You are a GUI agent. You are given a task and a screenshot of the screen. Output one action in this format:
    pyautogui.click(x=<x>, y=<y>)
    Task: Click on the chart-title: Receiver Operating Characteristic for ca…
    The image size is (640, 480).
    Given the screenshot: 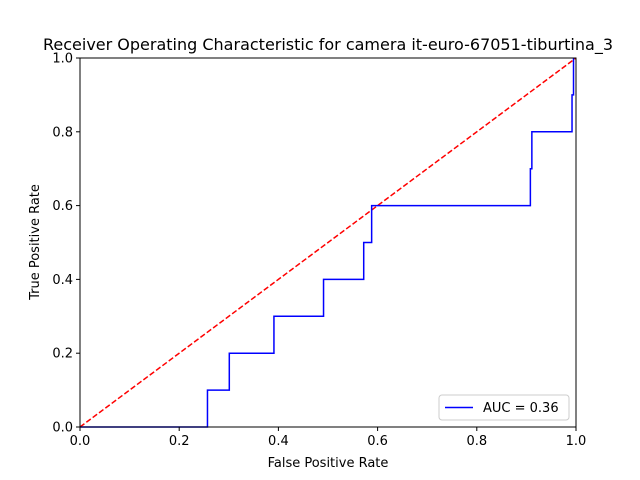 What is the action you would take?
    pyautogui.click(x=328, y=45)
    